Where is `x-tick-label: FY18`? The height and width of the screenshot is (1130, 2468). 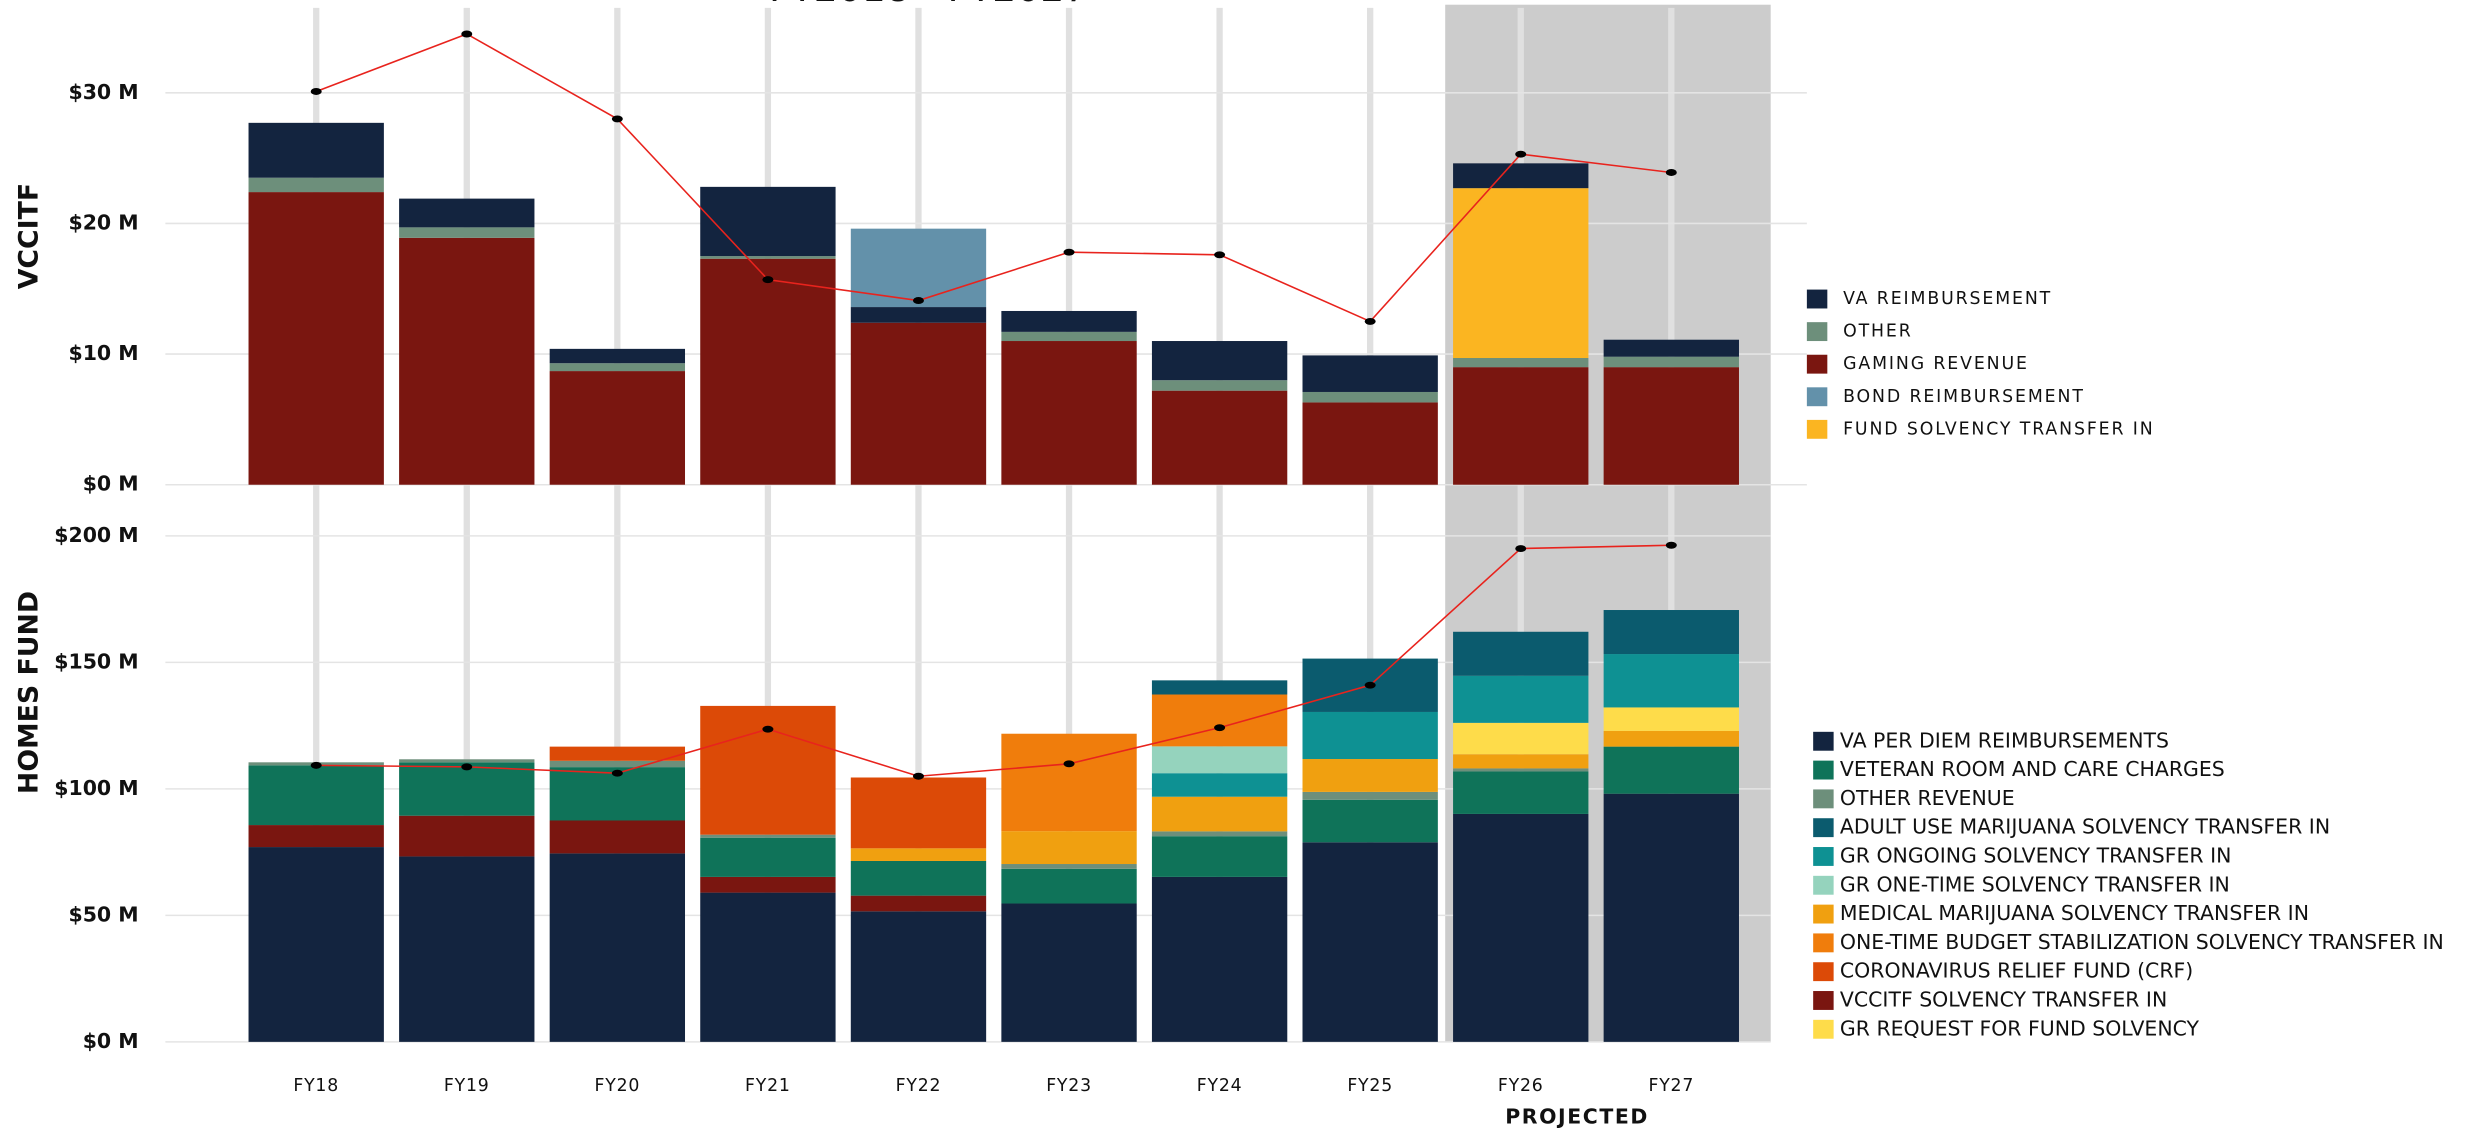 x-tick-label: FY18 is located at coordinates (316, 1086).